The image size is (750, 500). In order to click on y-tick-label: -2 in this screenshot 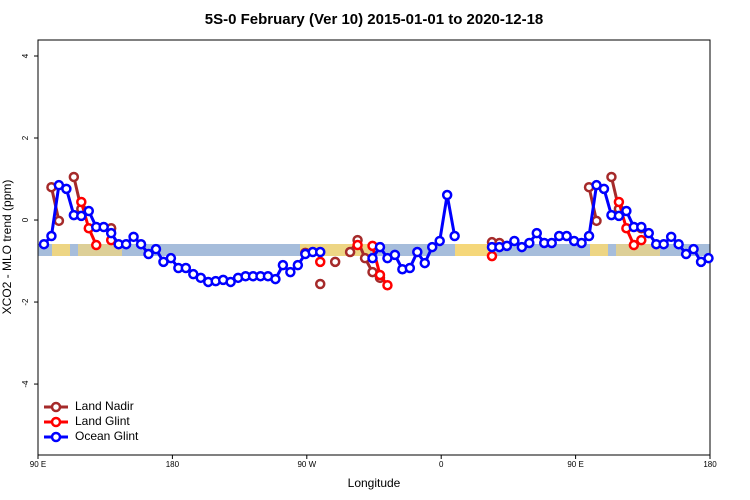, I will do `click(25, 302)`.